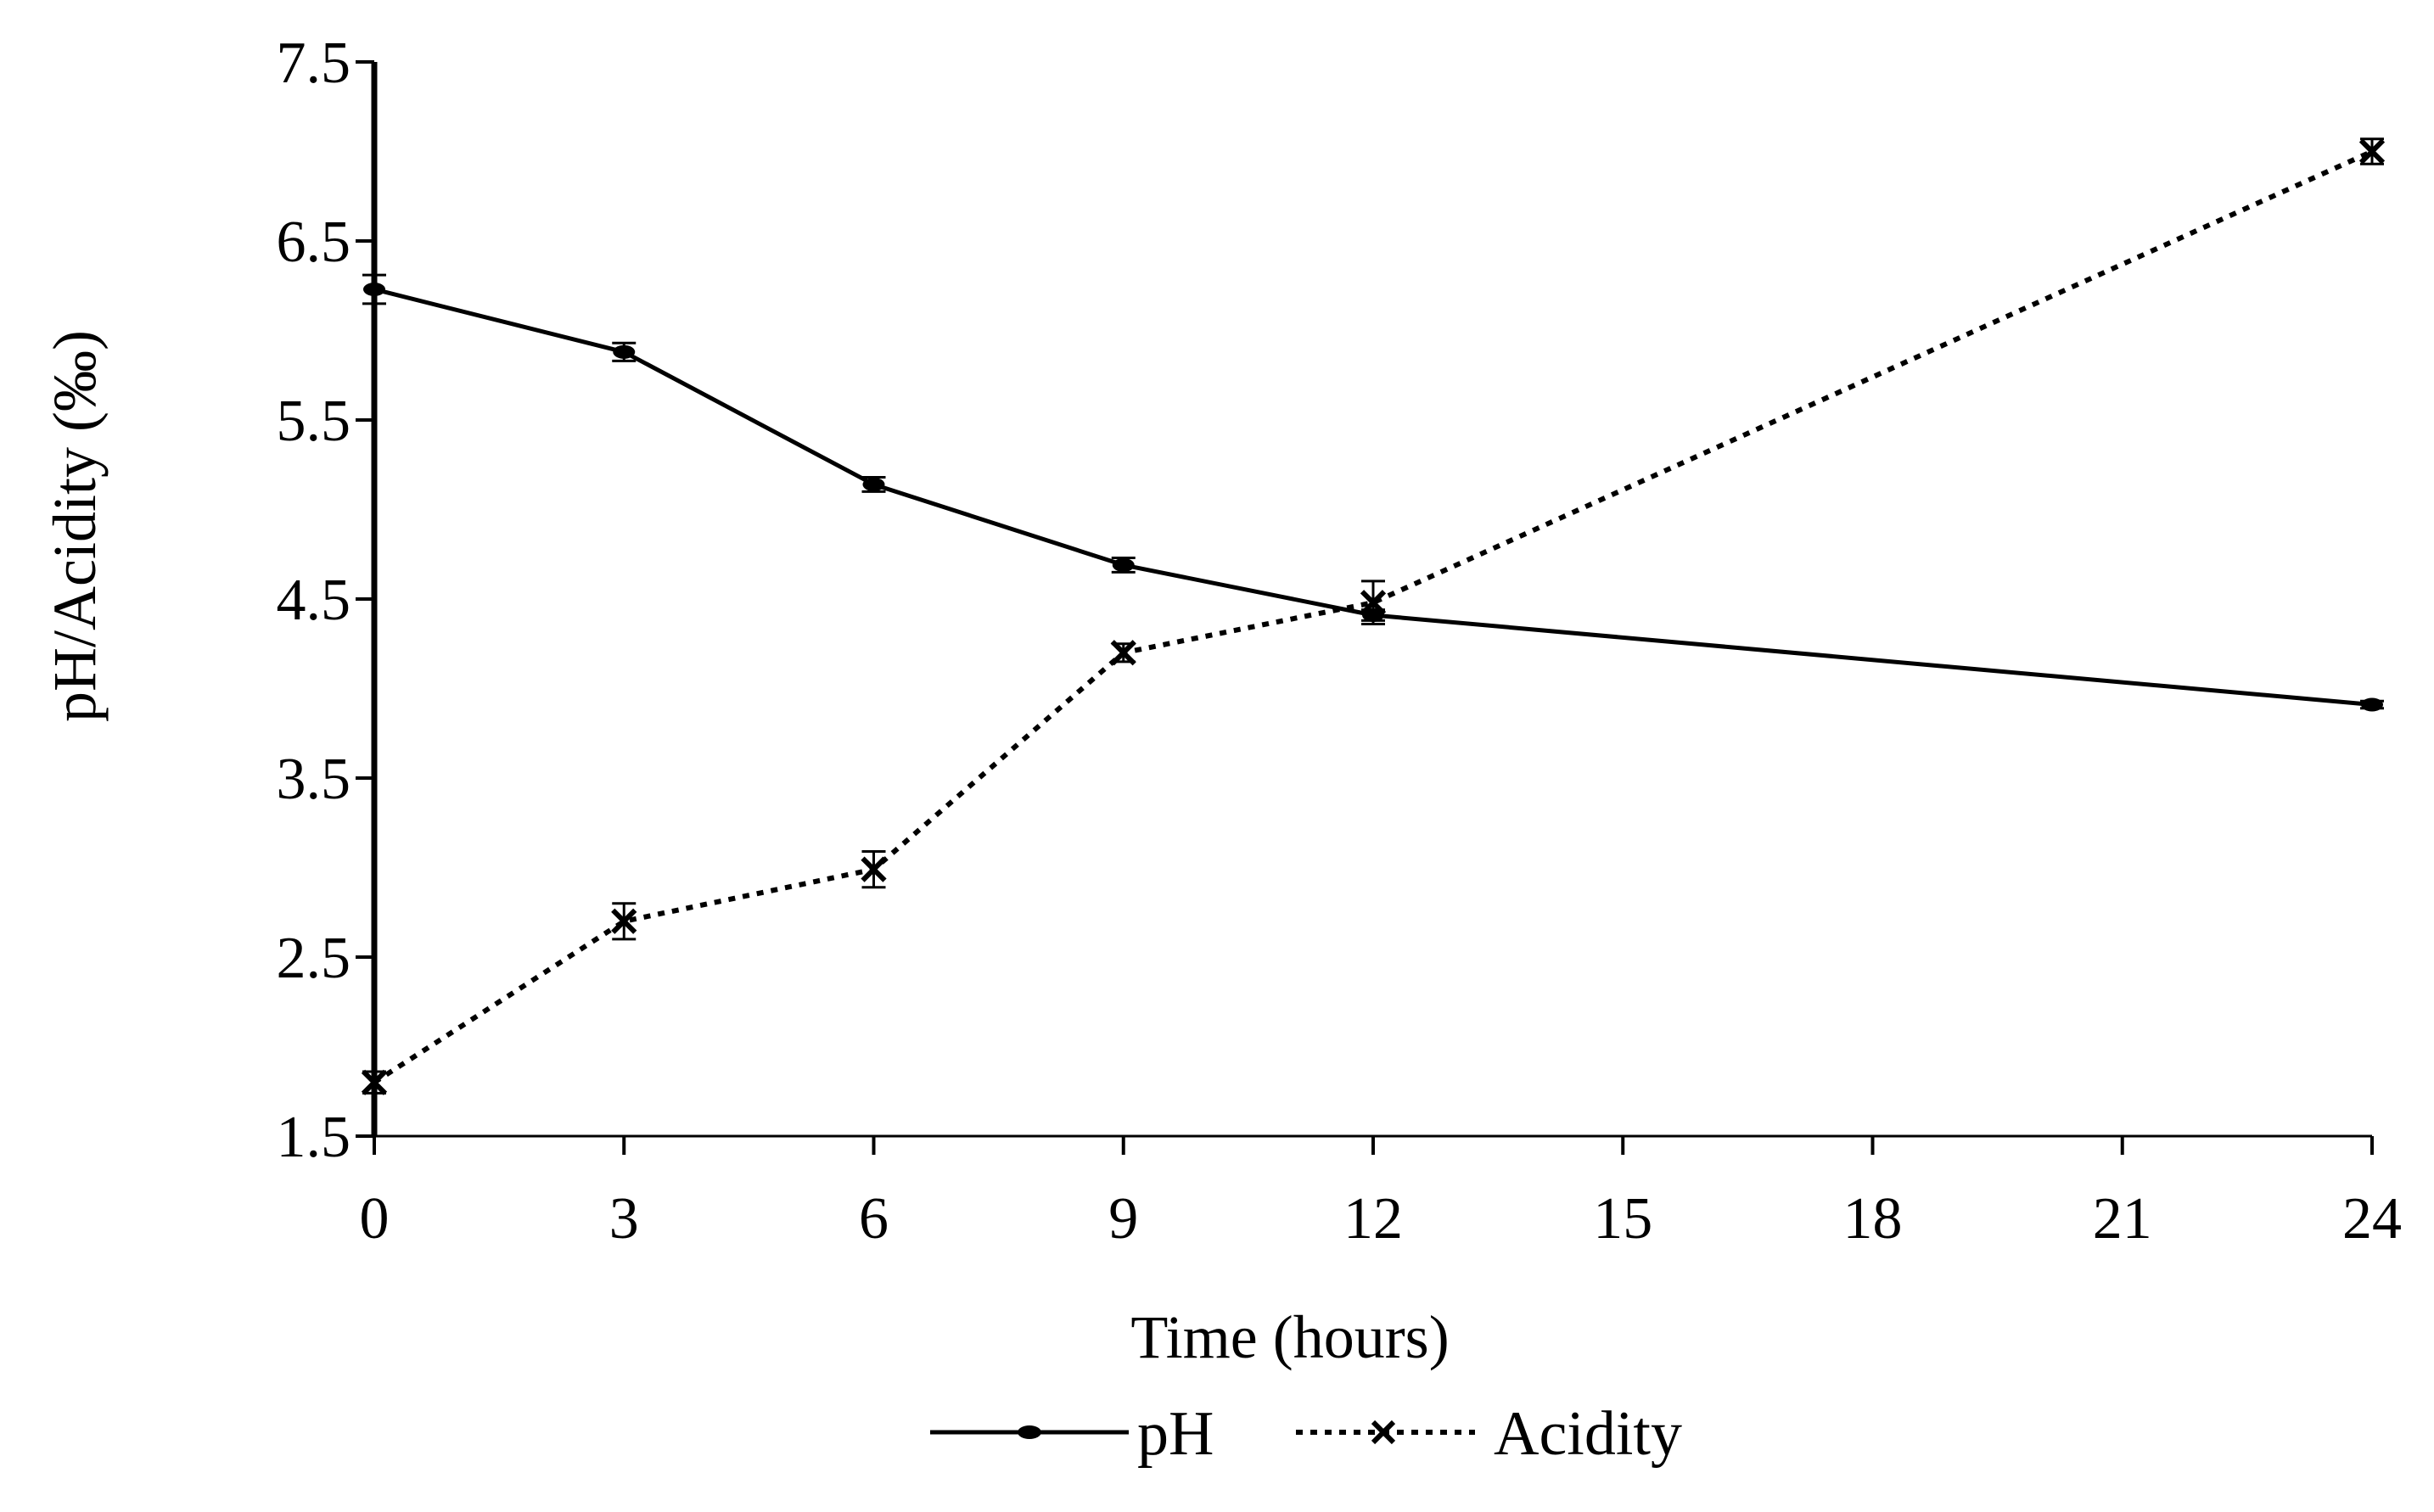 This screenshot has height=1512, width=2434. I want to click on x-tick-label: 3, so click(624, 1219).